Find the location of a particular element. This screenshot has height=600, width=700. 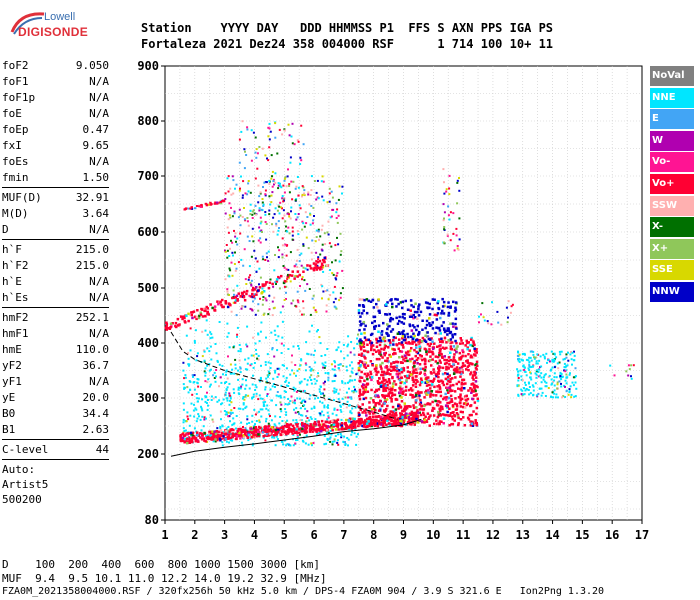

param-row-mufd: MUF(D) 32.91 is located at coordinates (55, 198).